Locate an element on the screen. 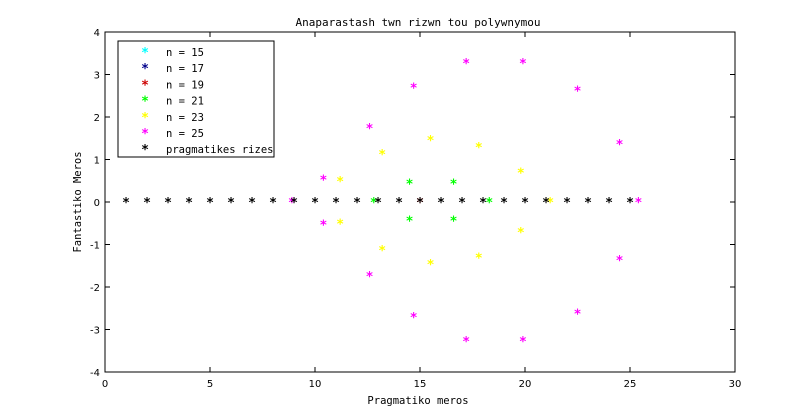 Image resolution: width=810 pixels, height=420 pixels. y-tick-label: 0 is located at coordinates (97, 203).